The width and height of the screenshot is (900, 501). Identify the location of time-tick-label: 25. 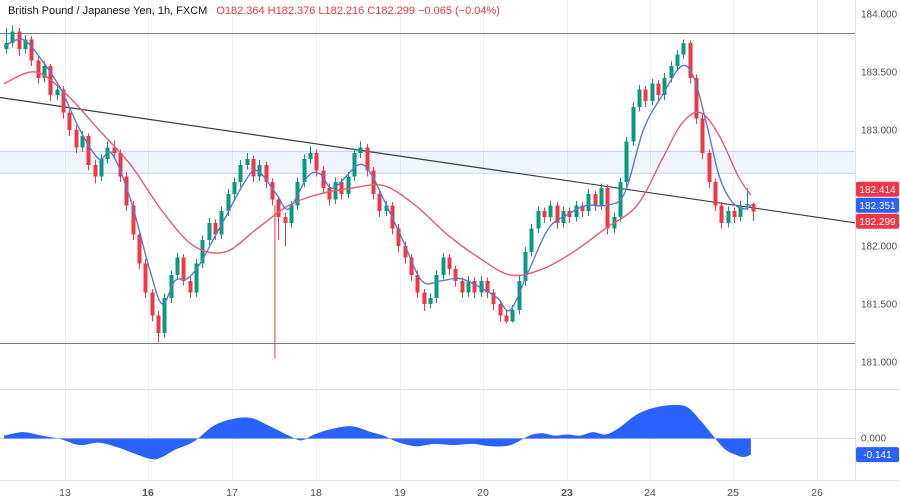
(733, 493).